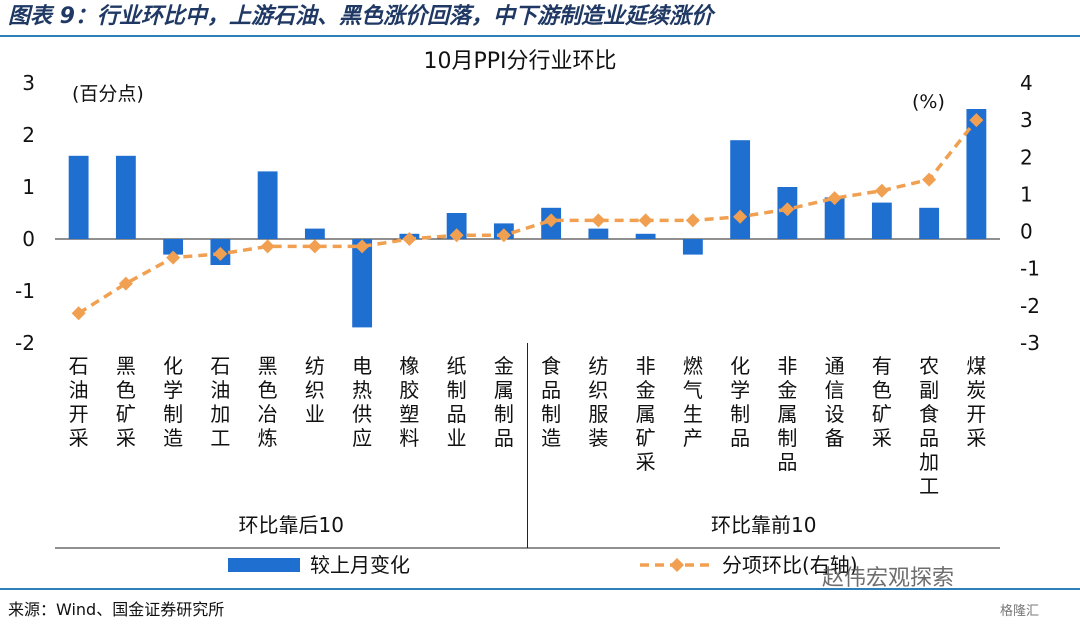  I want to click on category-label: 橡胶塑料, so click(409, 402).